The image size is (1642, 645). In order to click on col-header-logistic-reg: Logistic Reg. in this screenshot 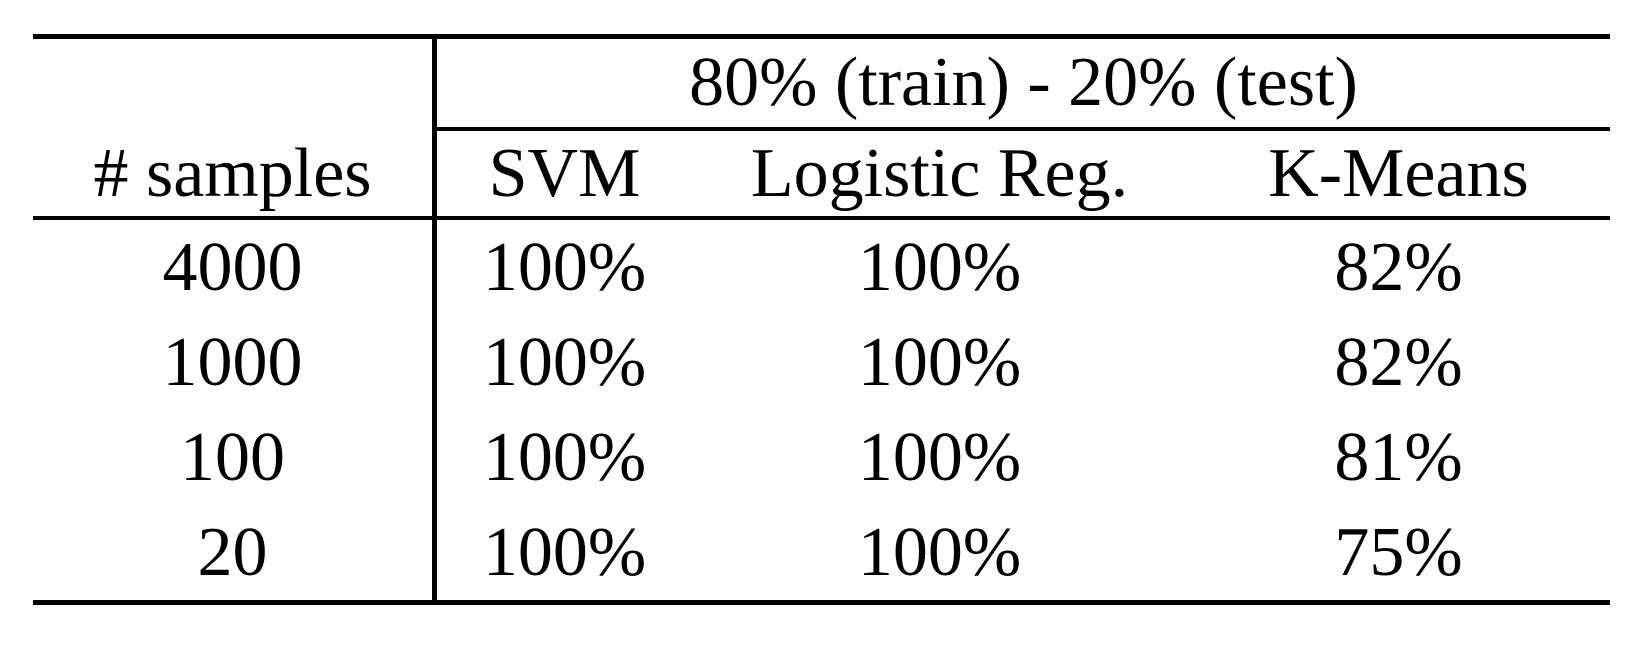, I will do `click(939, 175)`.